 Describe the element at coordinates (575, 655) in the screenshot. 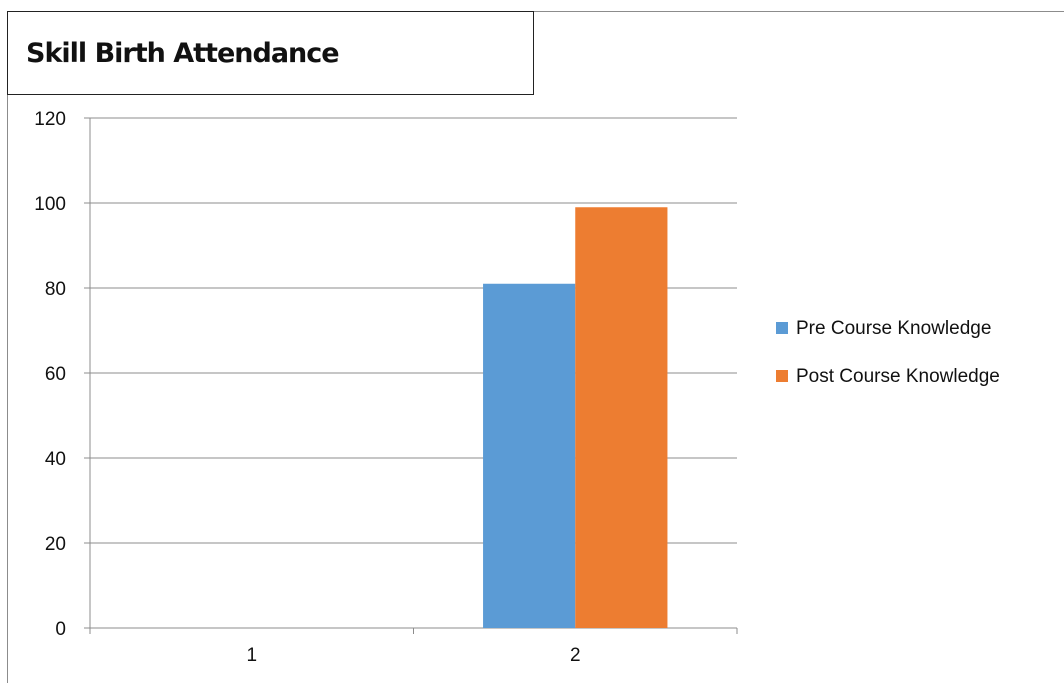

I see `x-tick-label: 2` at that location.